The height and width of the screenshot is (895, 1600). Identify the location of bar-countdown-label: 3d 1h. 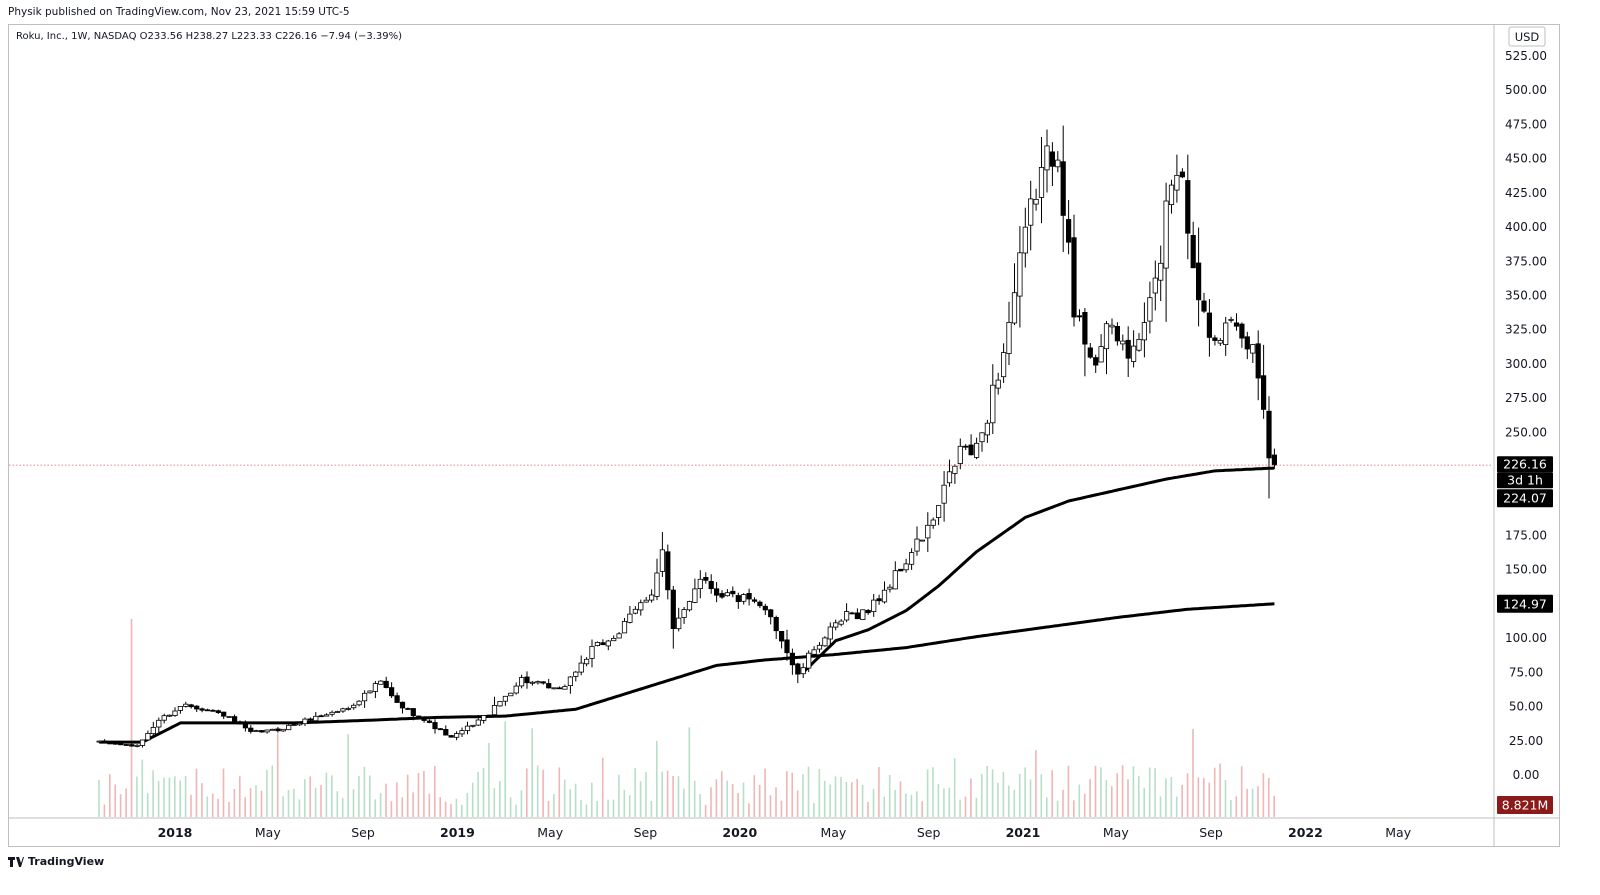
(1525, 480).